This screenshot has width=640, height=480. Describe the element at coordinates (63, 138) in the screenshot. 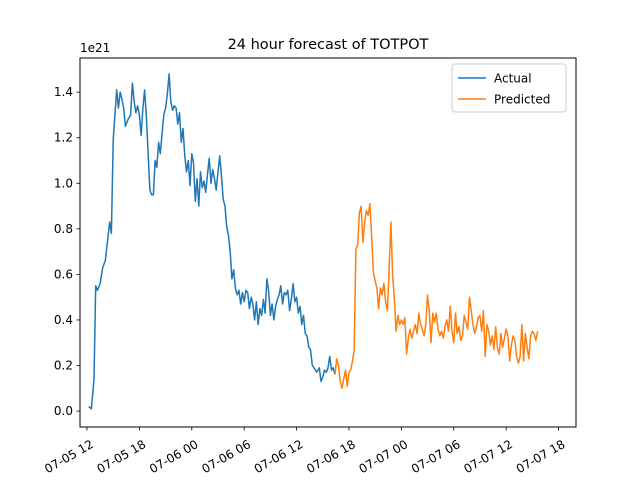

I see `y-tick-label: 1.2` at that location.